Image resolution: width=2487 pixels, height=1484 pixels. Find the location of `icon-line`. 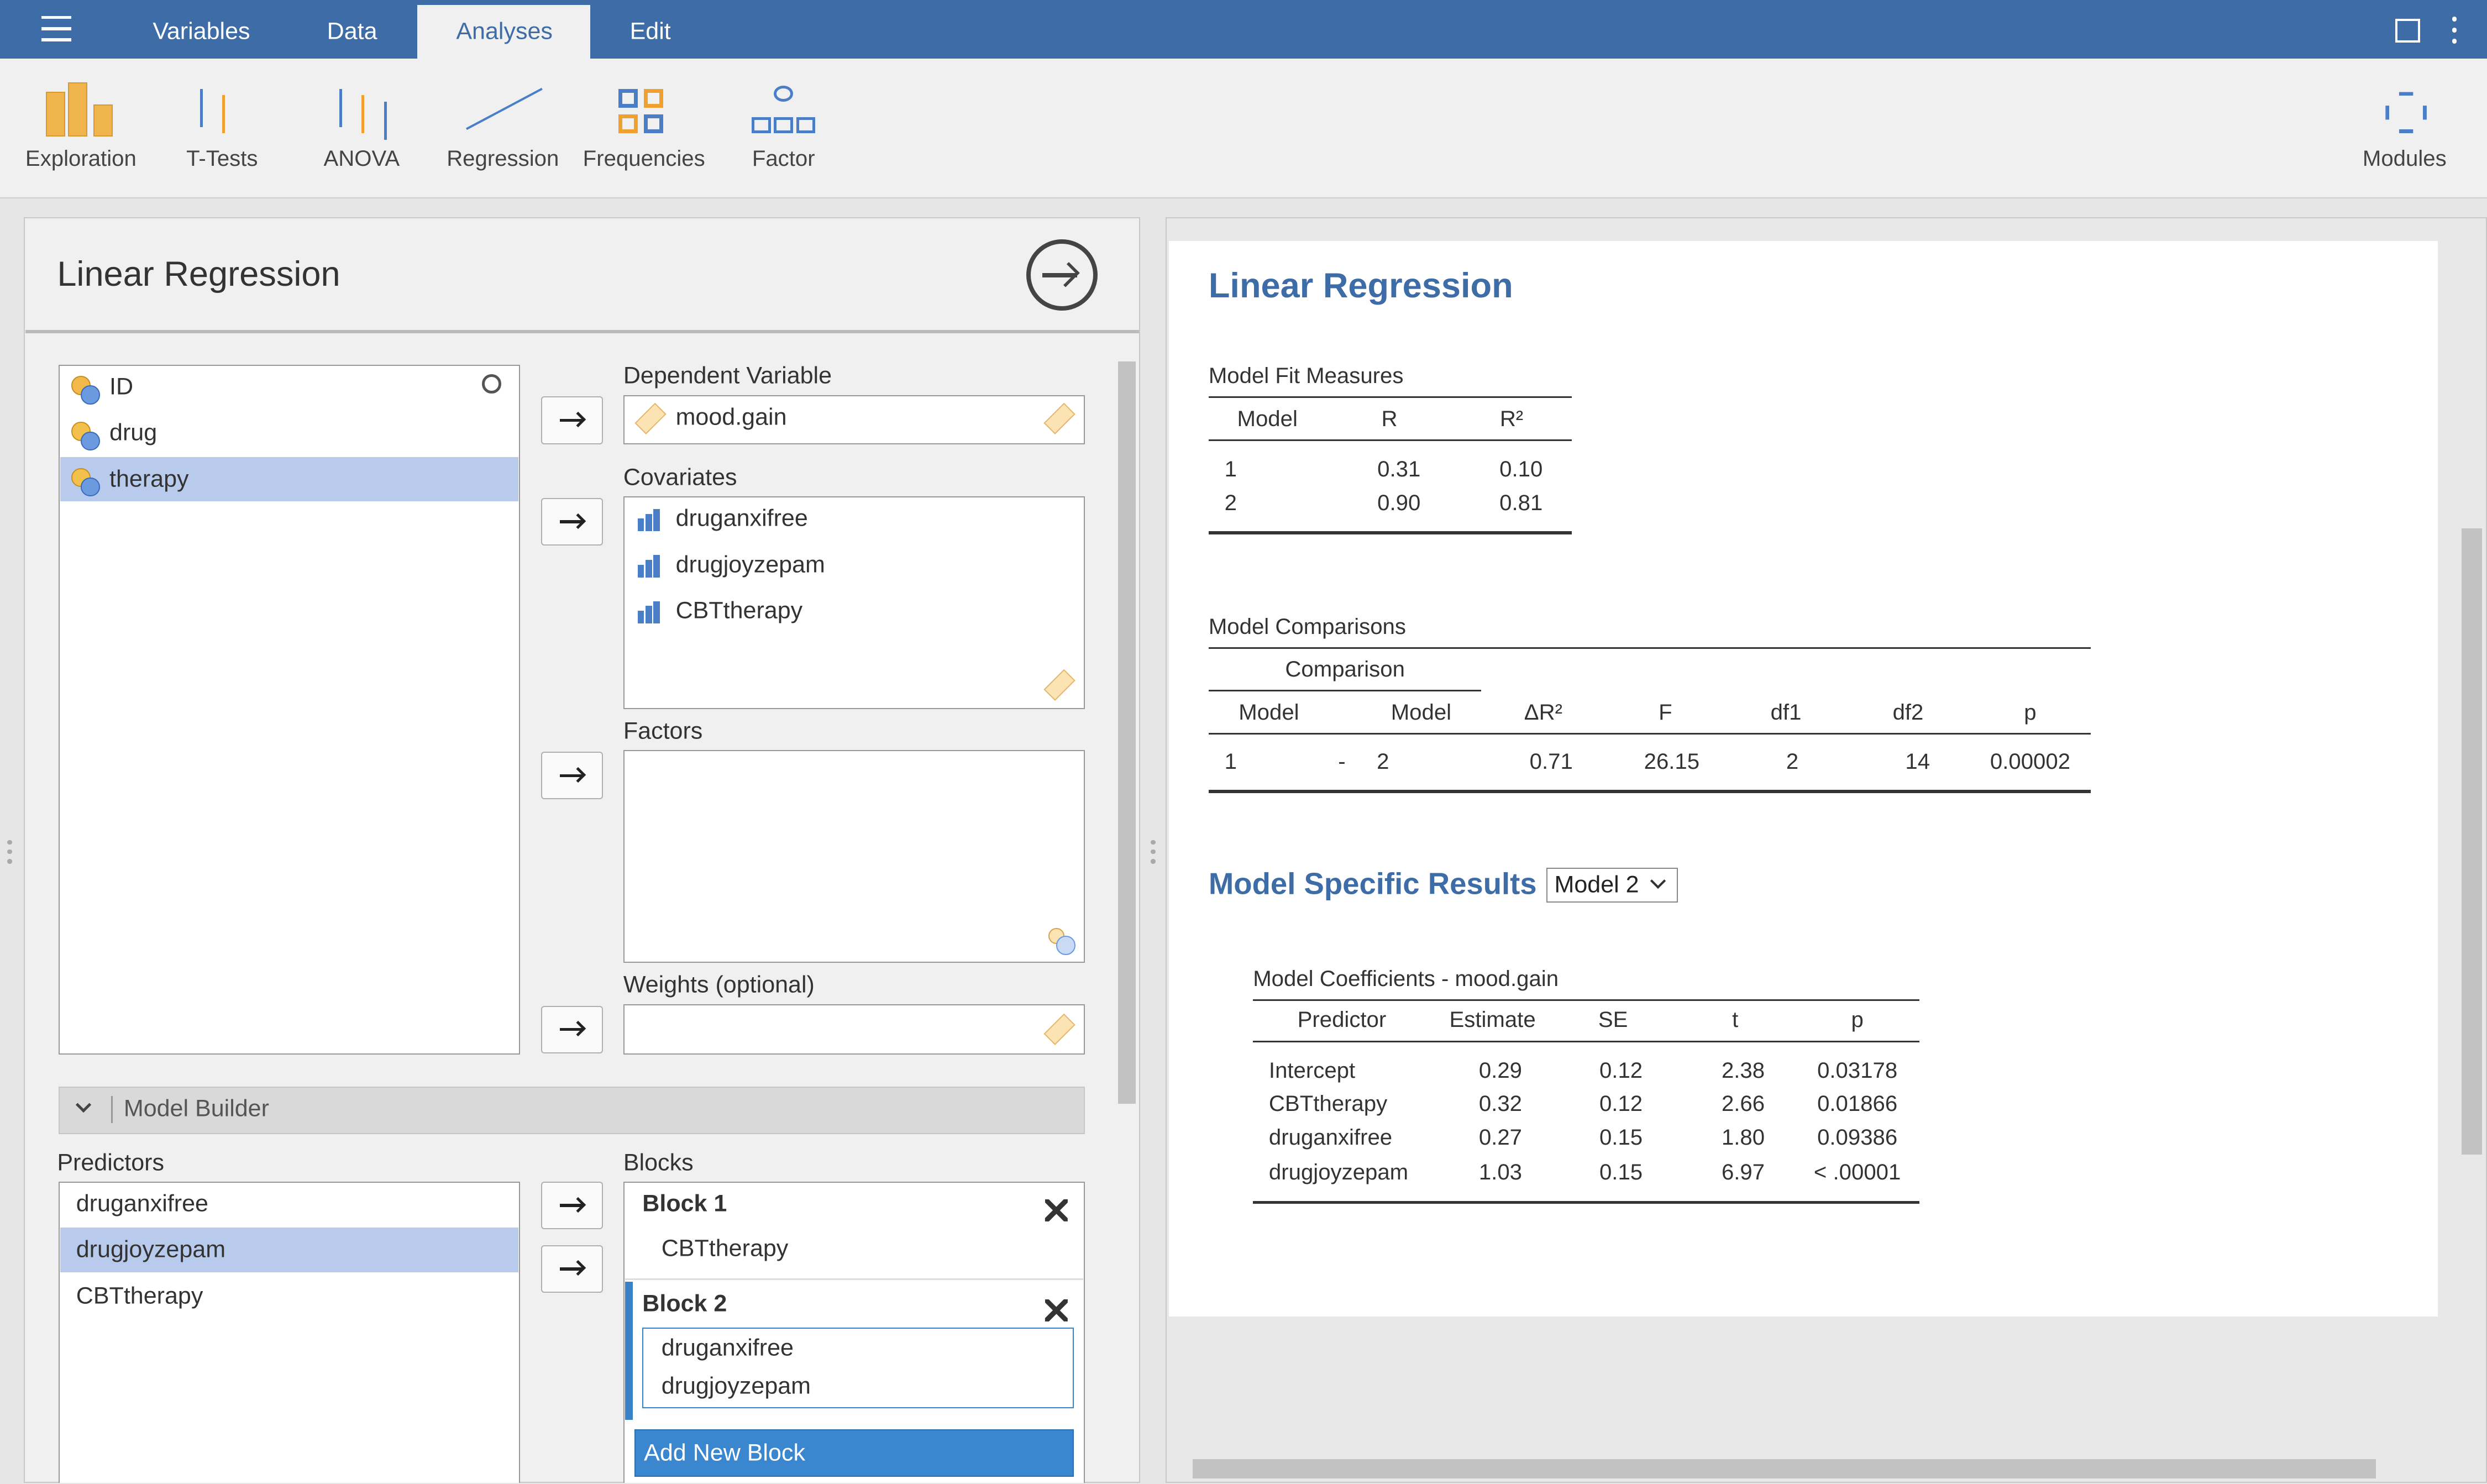

icon-line is located at coordinates (504, 109).